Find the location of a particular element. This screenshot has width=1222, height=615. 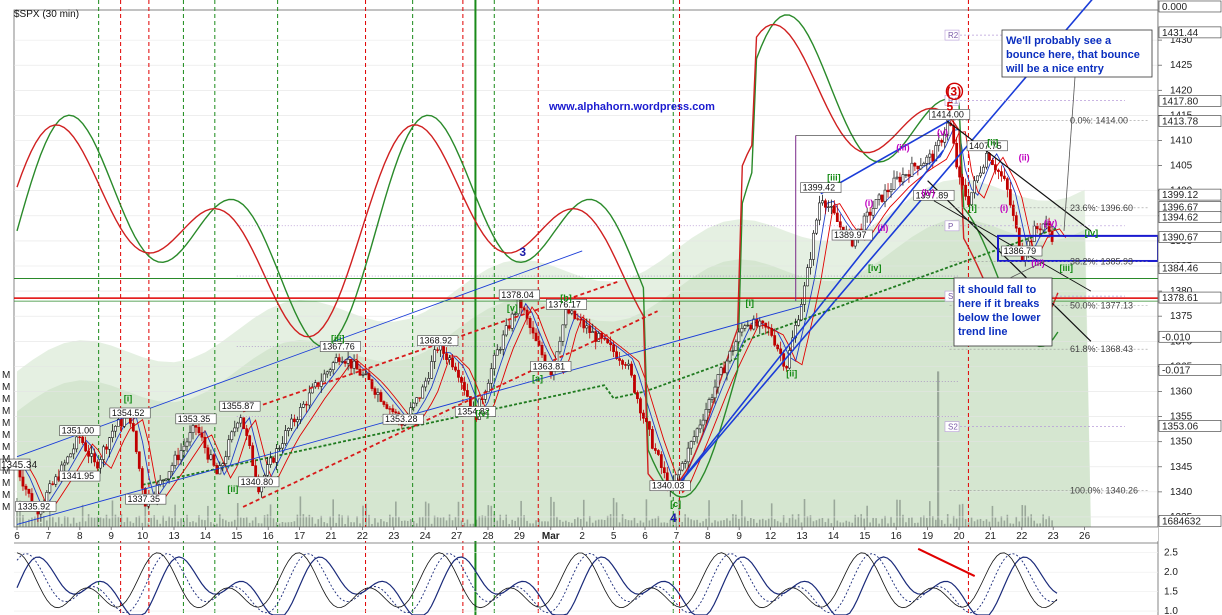

price-label: 1353.28 is located at coordinates (401, 419).